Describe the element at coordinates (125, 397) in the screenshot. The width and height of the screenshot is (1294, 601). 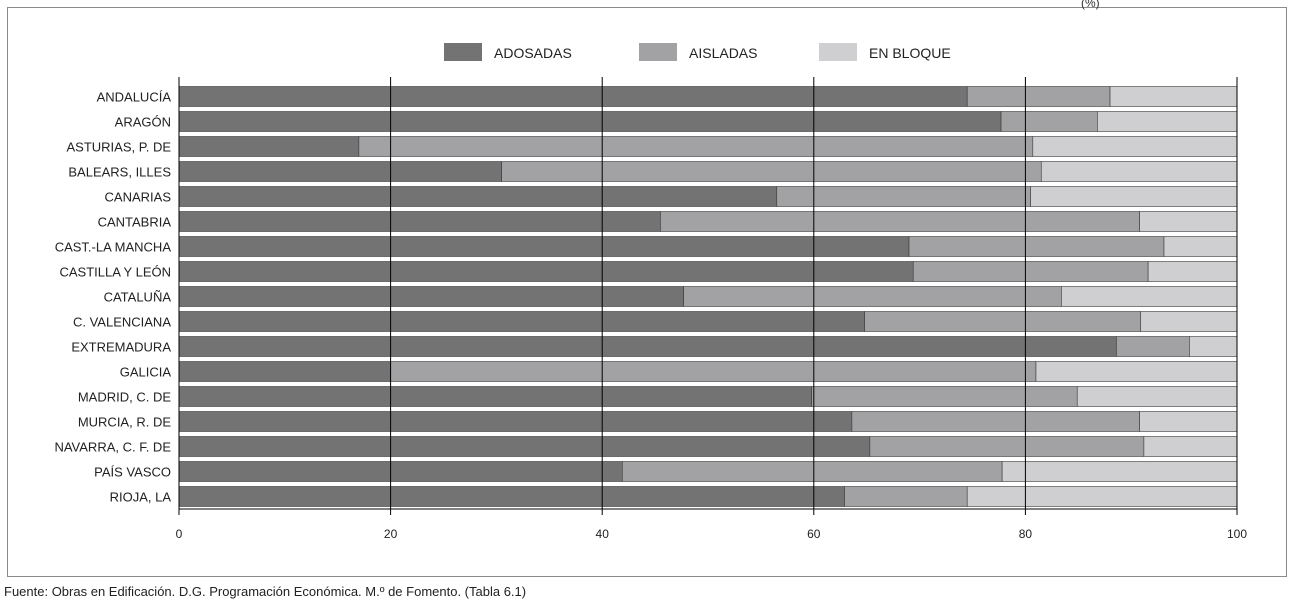
I see `category-label: MADRID, C. DE` at that location.